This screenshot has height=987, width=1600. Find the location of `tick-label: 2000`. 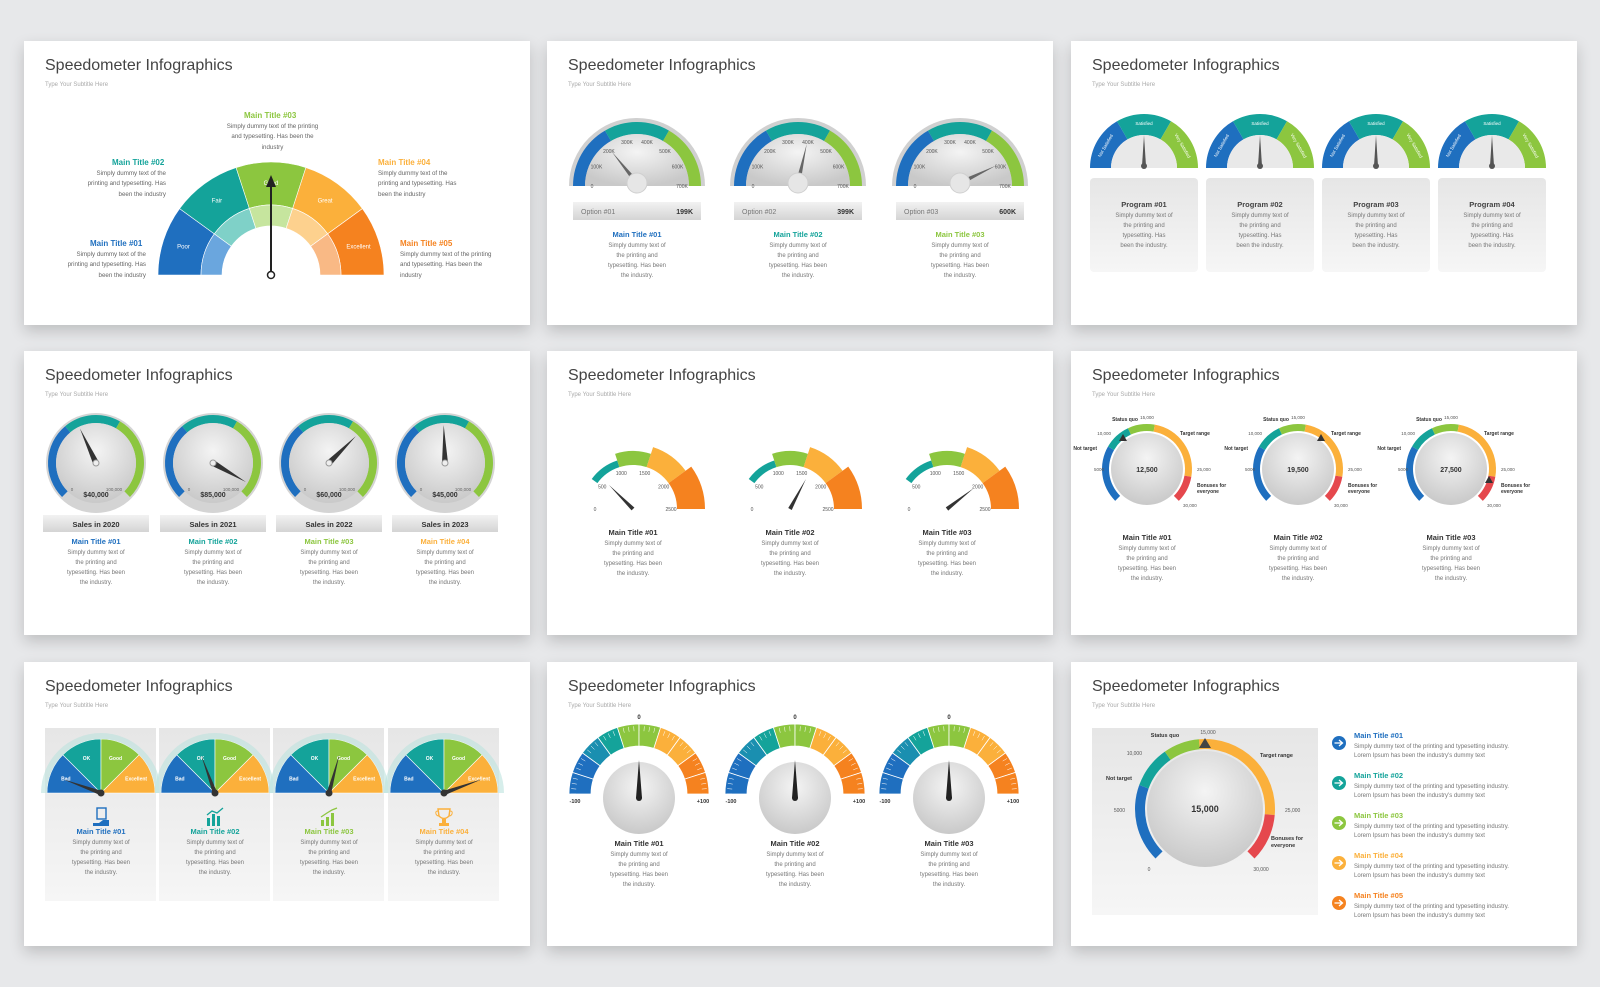

tick-label: 2000 is located at coordinates (820, 488).